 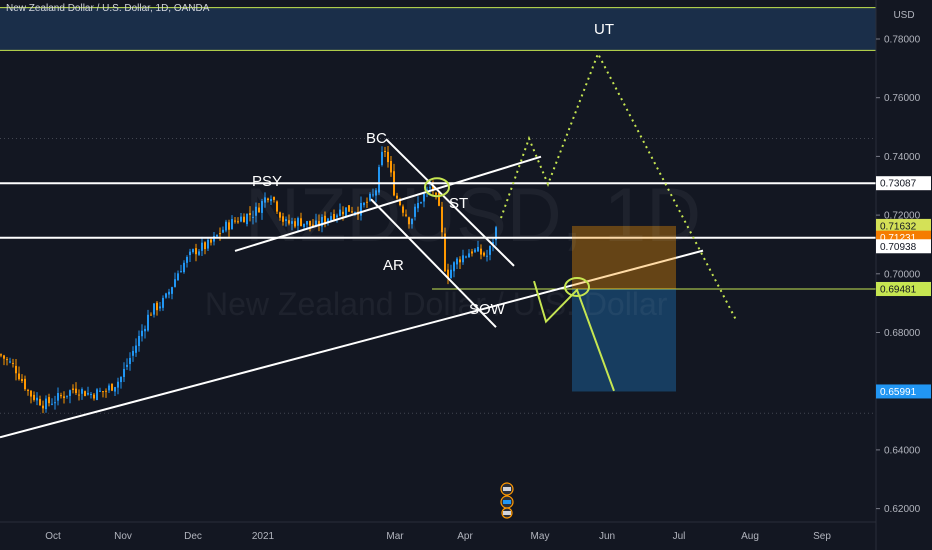 I want to click on price-tag-6: 0.69481, so click(x=898, y=290).